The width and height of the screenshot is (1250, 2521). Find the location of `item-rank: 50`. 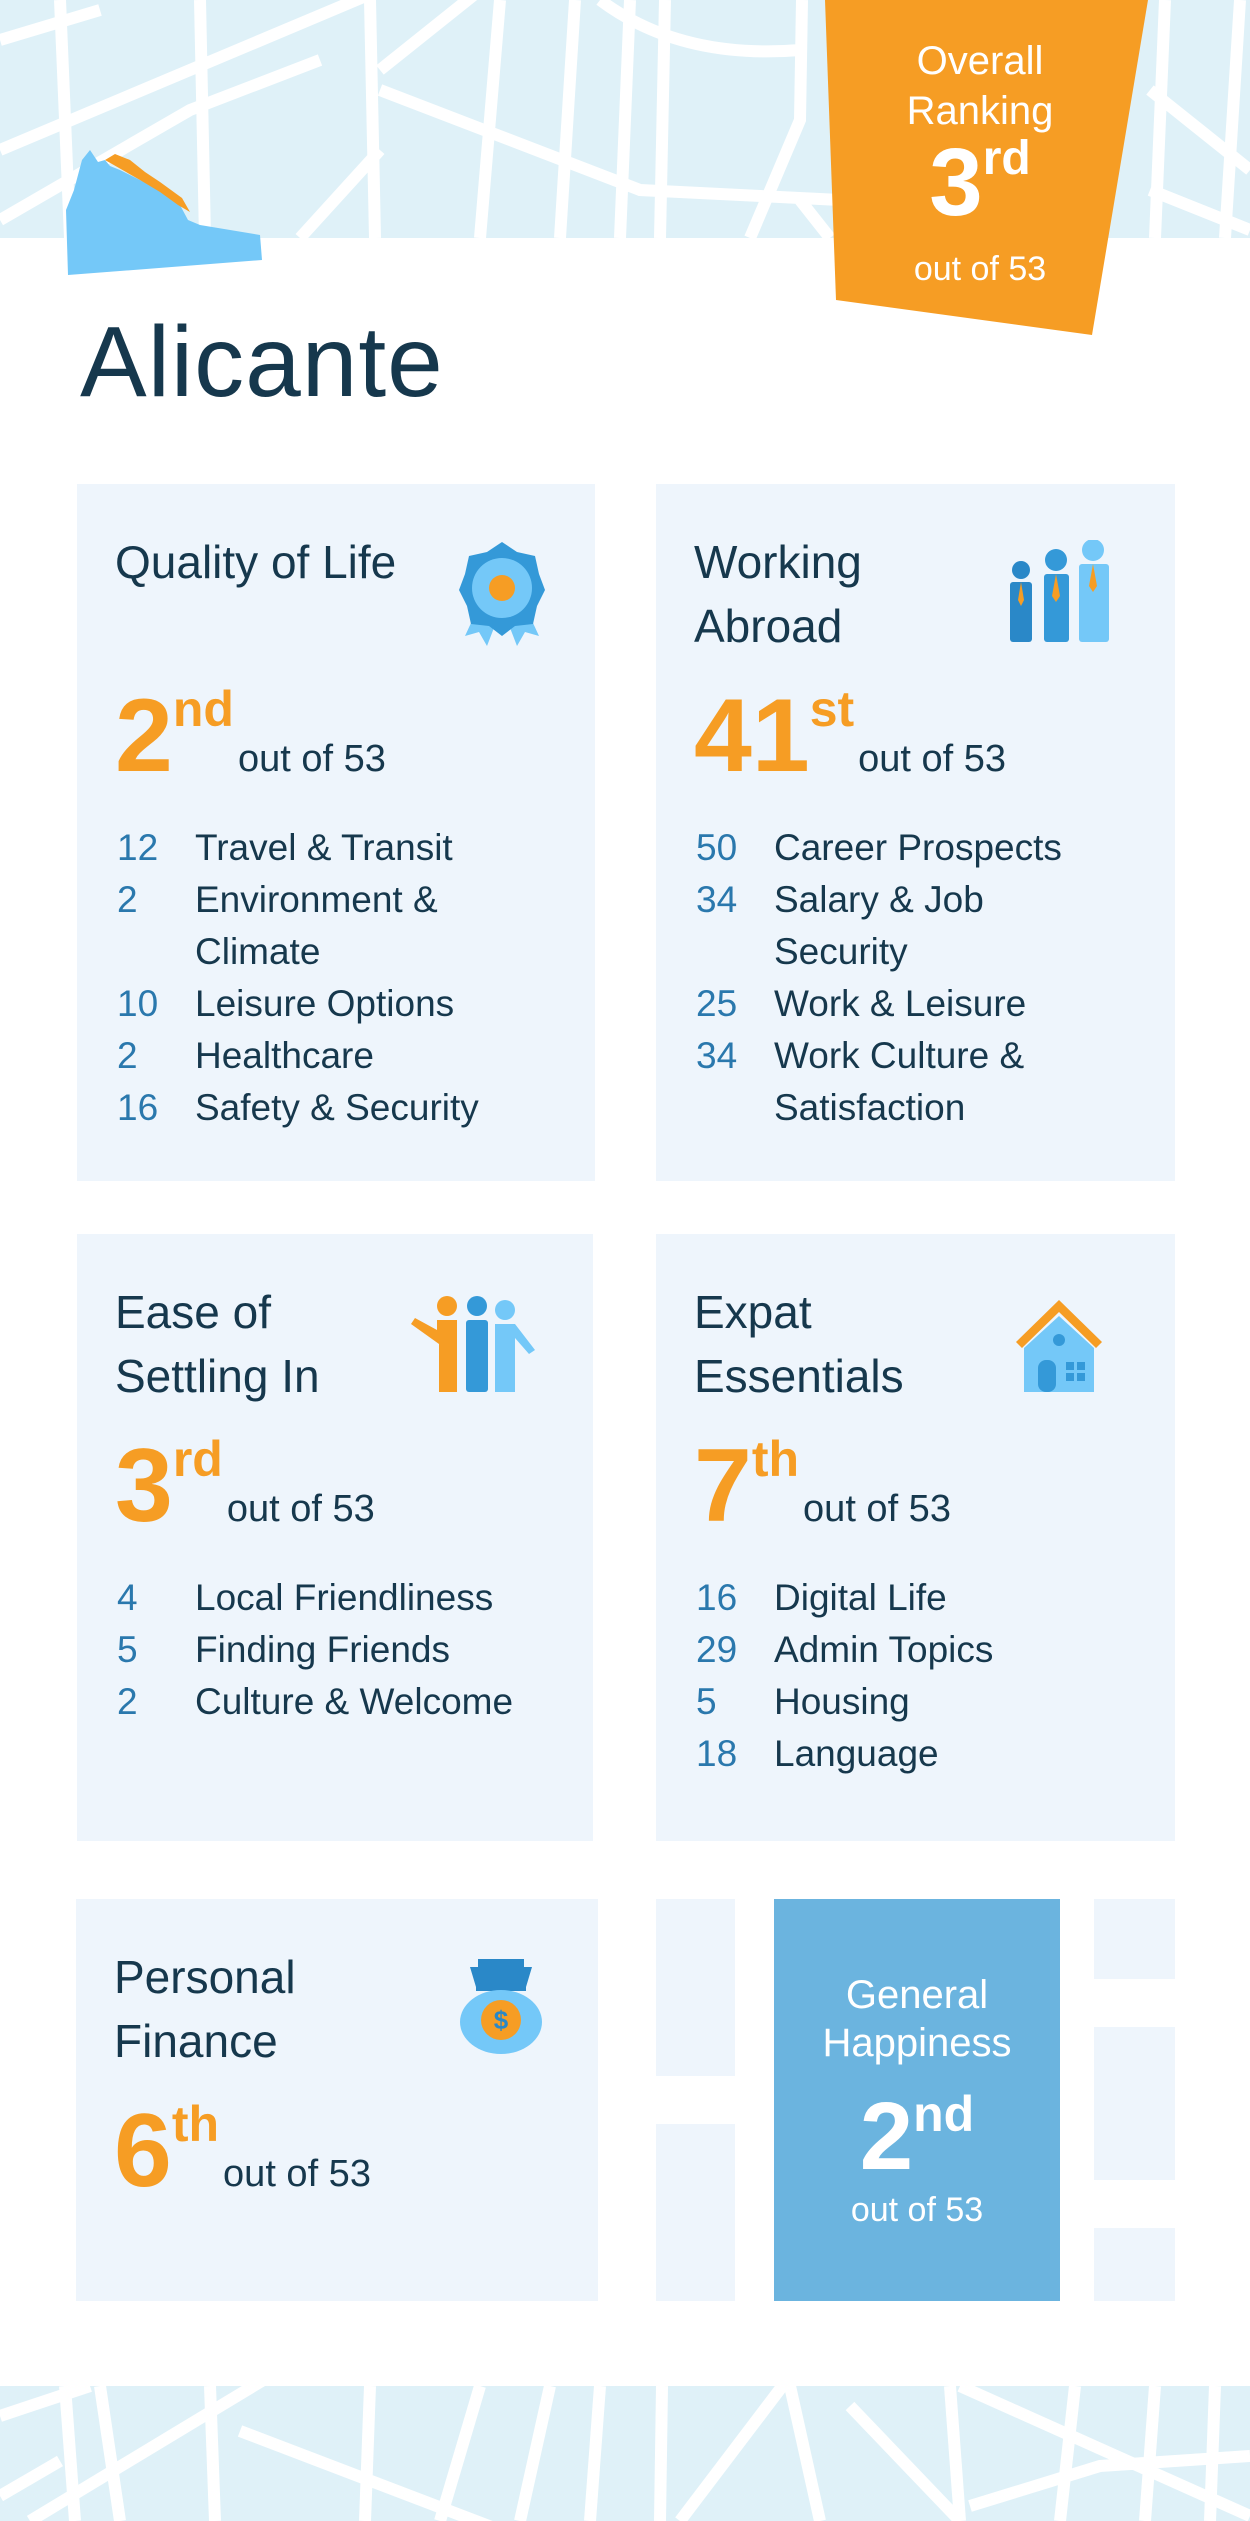

item-rank: 50 is located at coordinates (717, 847).